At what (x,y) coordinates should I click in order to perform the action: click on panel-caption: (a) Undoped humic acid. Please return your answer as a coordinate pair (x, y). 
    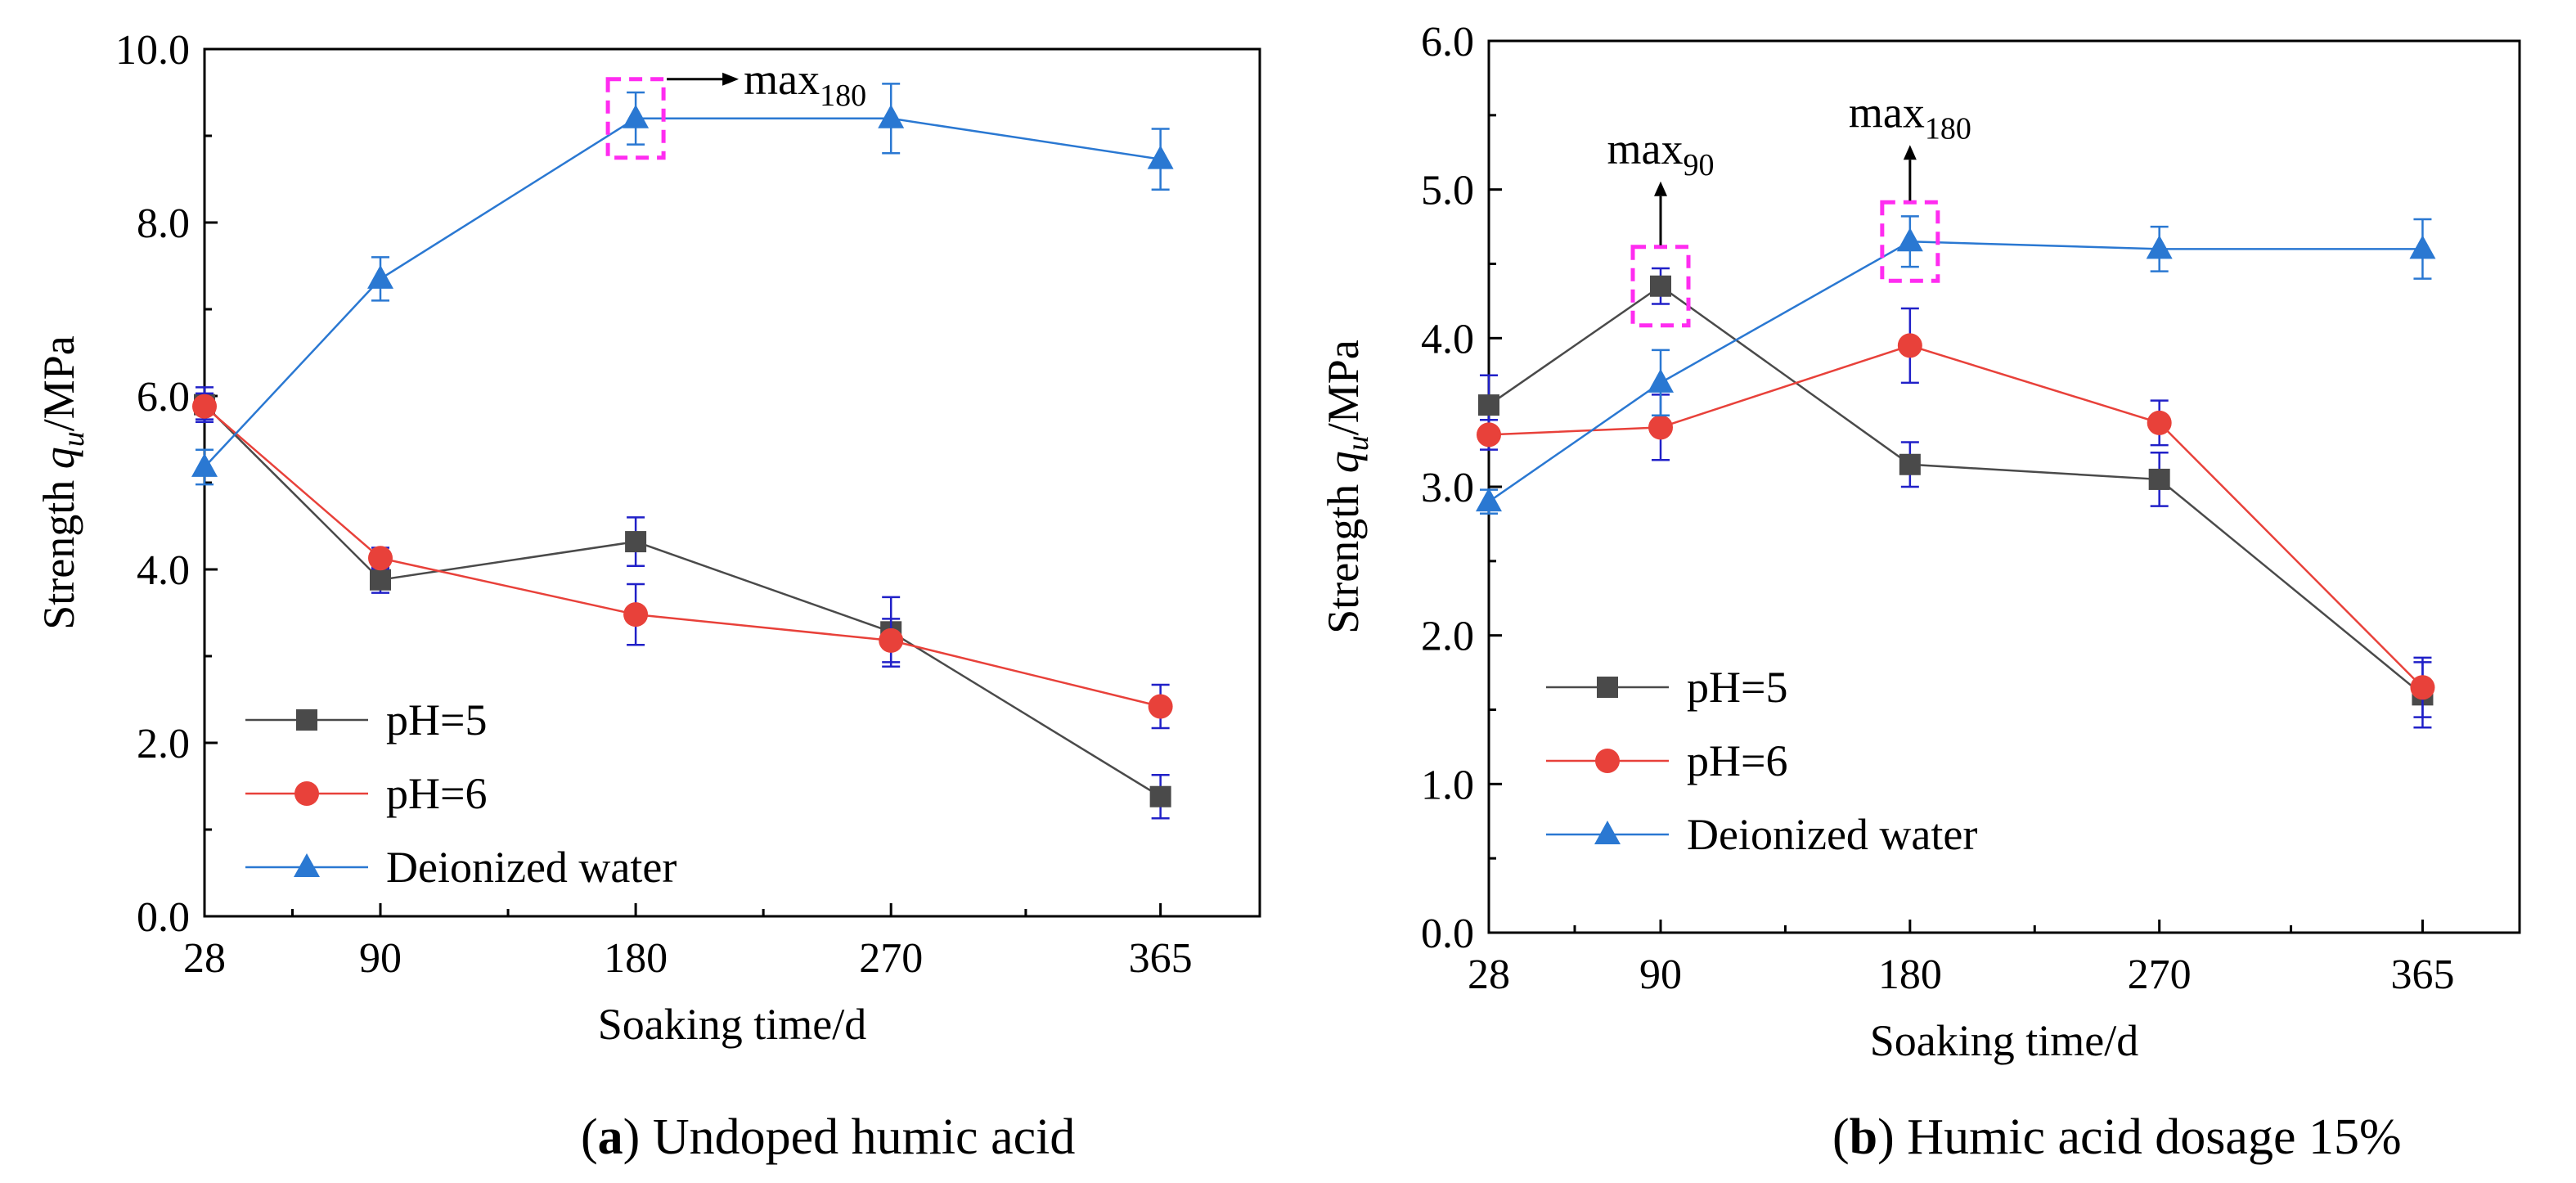
    Looking at the image, I should click on (828, 1137).